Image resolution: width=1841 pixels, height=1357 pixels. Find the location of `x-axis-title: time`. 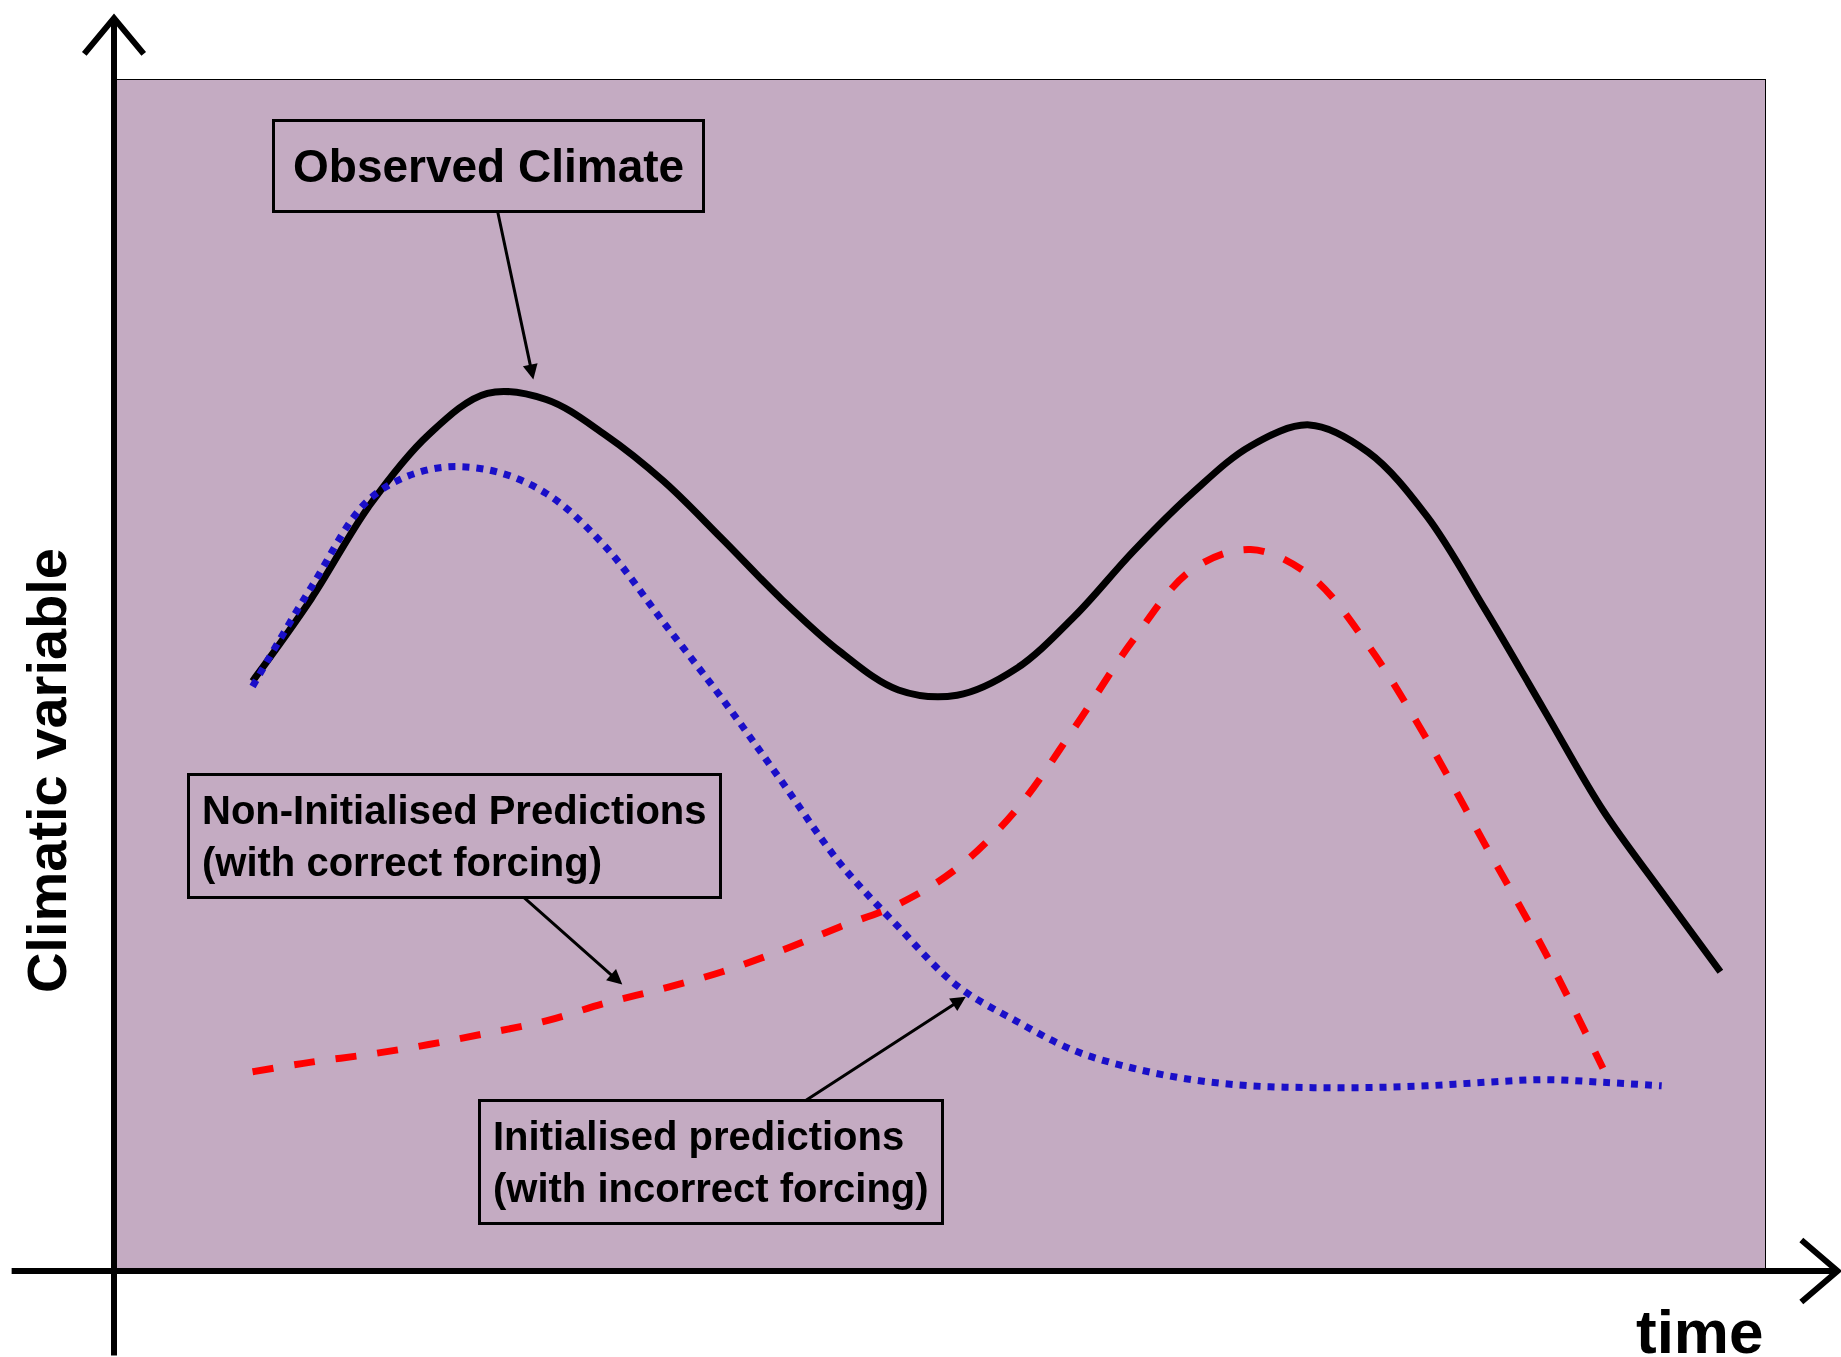

x-axis-title: time is located at coordinates (1700, 1327).